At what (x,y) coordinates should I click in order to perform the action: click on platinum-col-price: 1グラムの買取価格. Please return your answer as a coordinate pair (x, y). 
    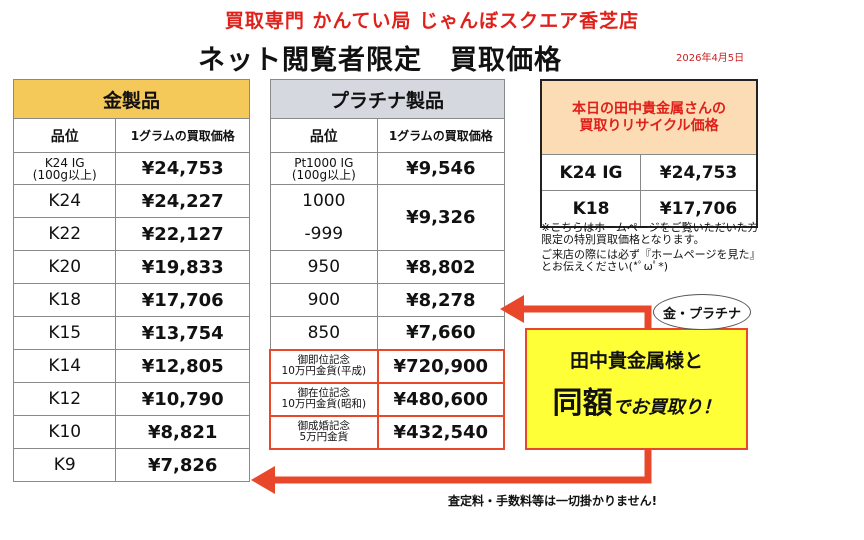
    Looking at the image, I should click on (441, 135).